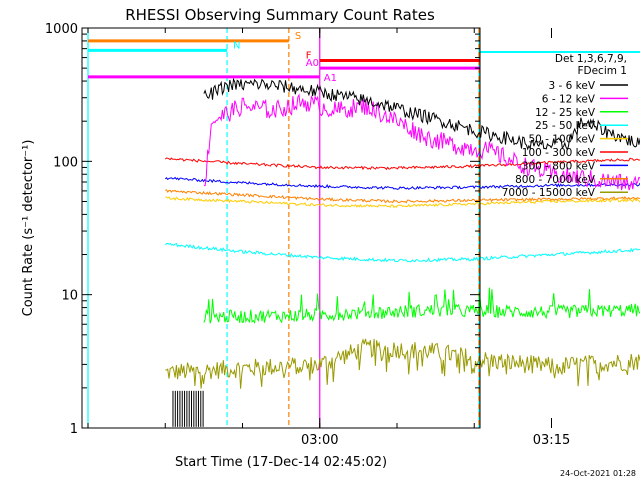  Describe the element at coordinates (549, 193) in the screenshot. I see `legend-label: 7000 - 15000 keV` at that location.